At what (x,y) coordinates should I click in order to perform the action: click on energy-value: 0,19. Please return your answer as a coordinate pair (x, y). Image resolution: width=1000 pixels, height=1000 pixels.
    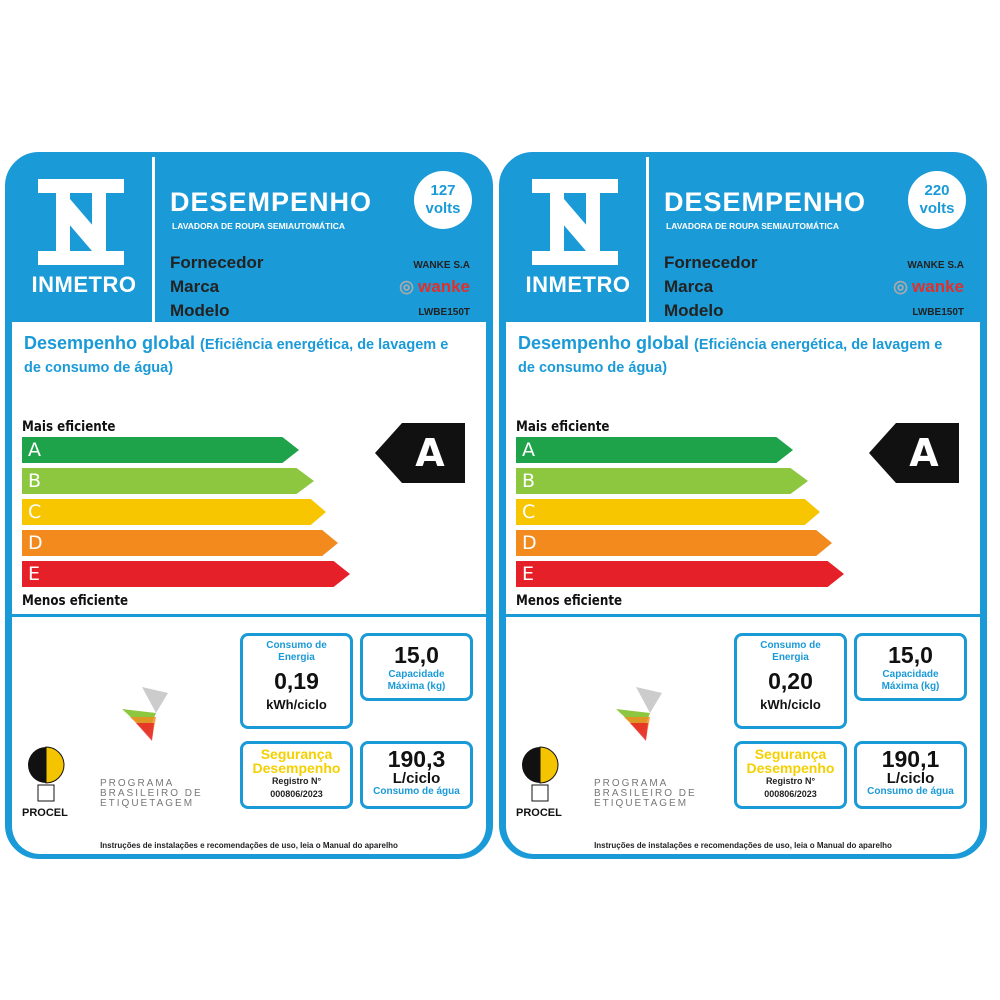
    Looking at the image, I should click on (296, 681).